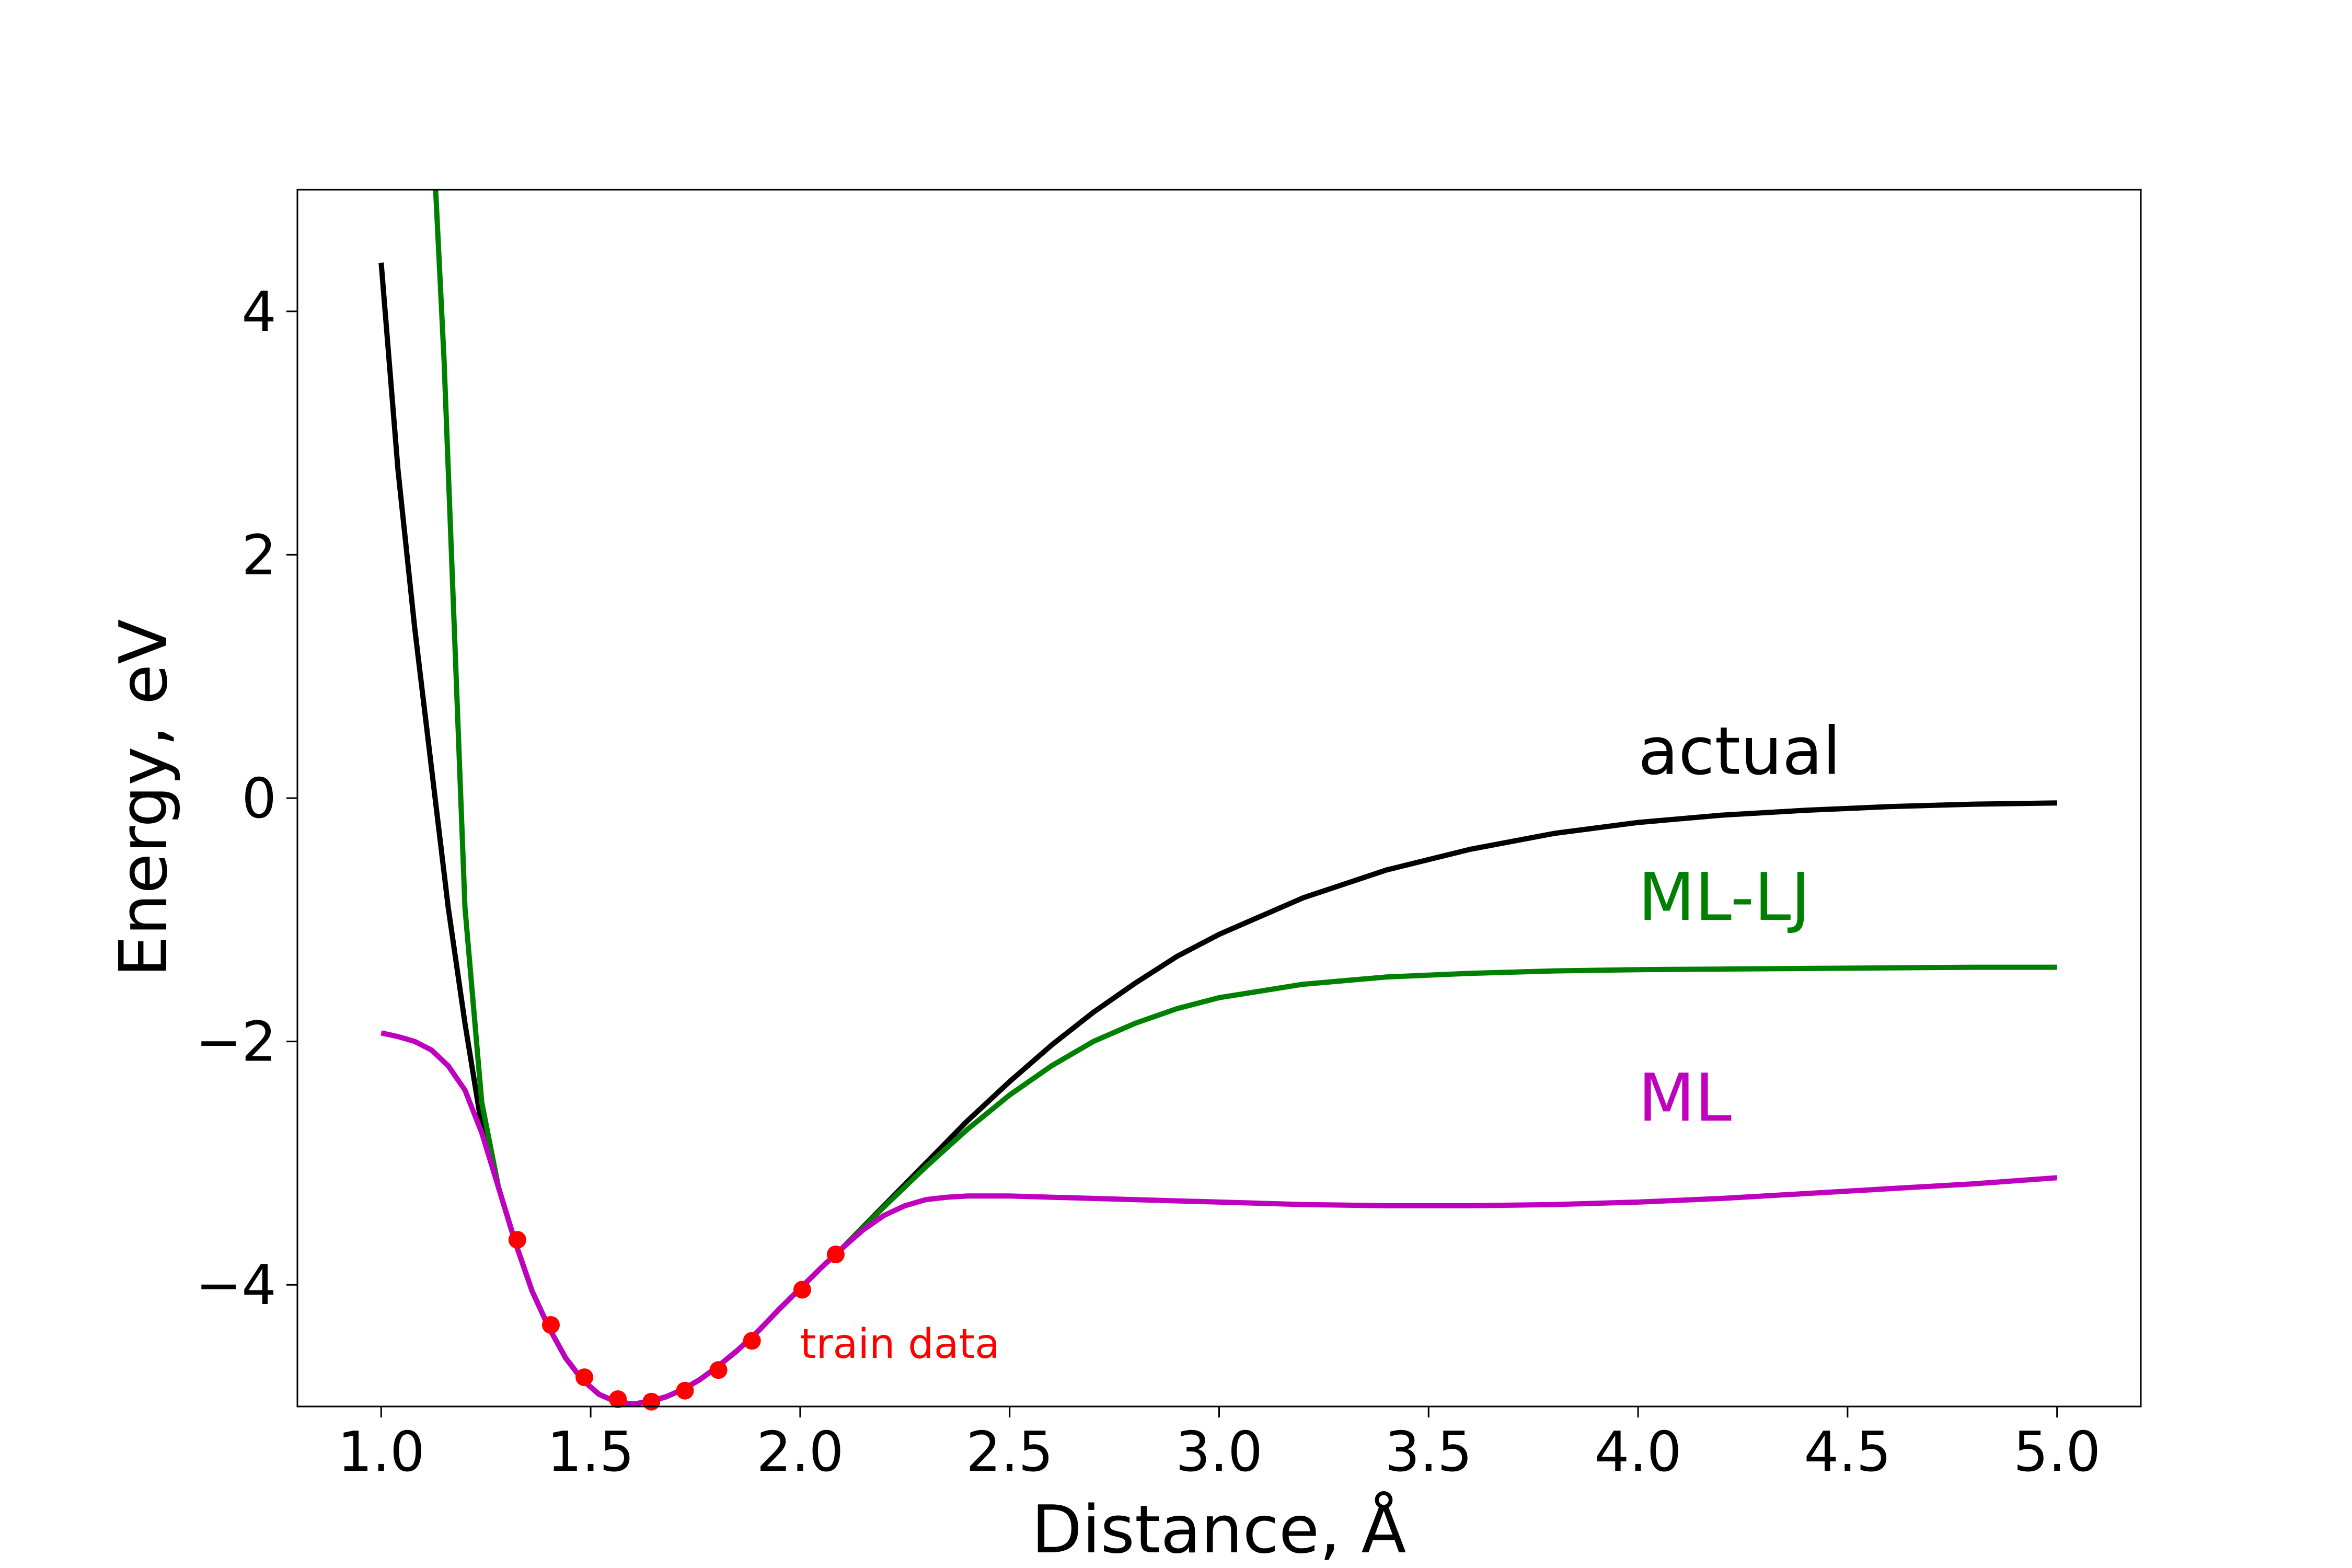 The image size is (2352, 1568). Describe the element at coordinates (143, 798) in the screenshot. I see `y-axis-label: Energy, eV` at that location.